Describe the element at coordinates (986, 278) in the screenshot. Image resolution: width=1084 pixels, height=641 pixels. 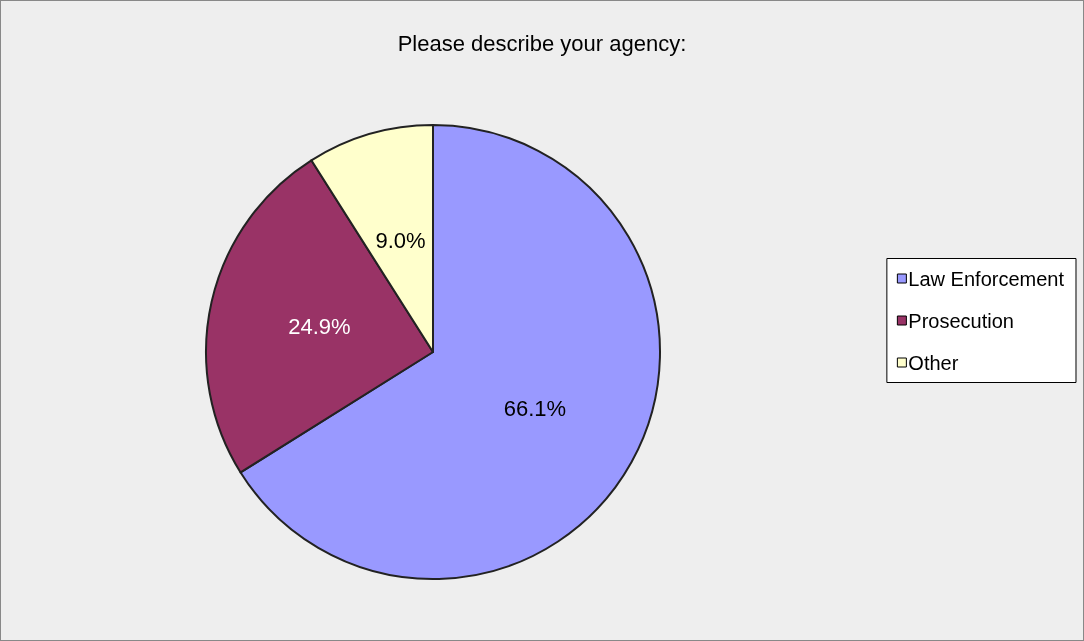
I see `legend-label: Law Enforcement` at that location.